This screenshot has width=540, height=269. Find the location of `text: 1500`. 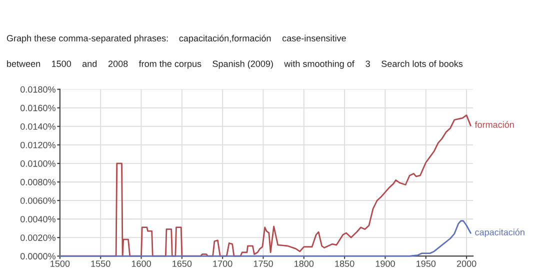

text: 1500 is located at coordinates (62, 63).